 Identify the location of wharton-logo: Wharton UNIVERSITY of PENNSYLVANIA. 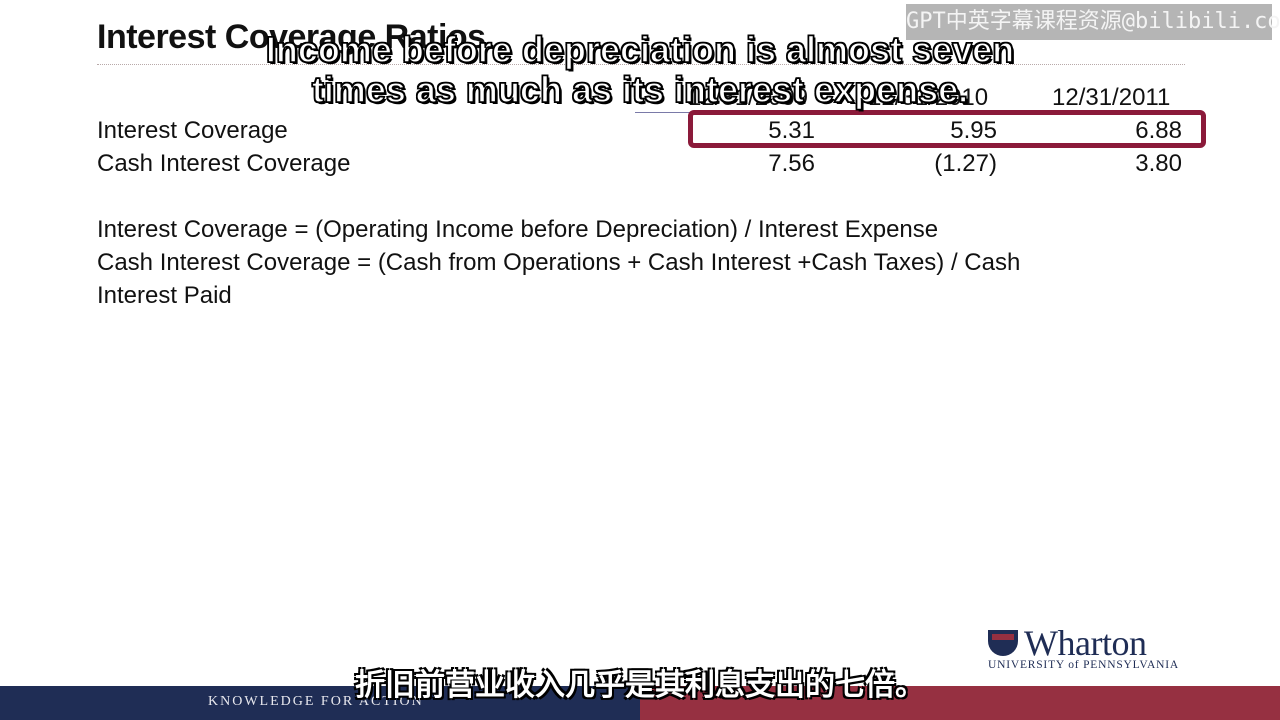
(1093, 649).